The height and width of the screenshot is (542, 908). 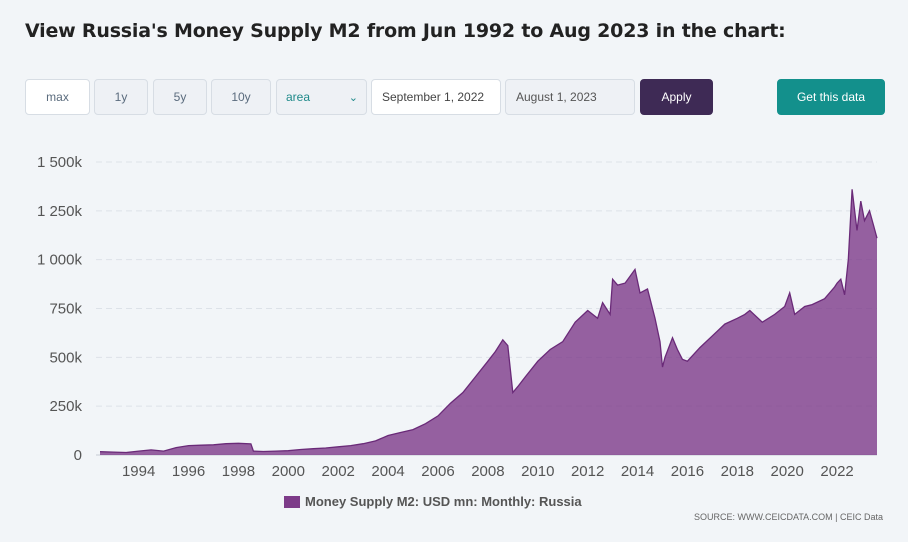 What do you see at coordinates (321, 97) in the screenshot?
I see `chart-type-select: area ⌄` at bounding box center [321, 97].